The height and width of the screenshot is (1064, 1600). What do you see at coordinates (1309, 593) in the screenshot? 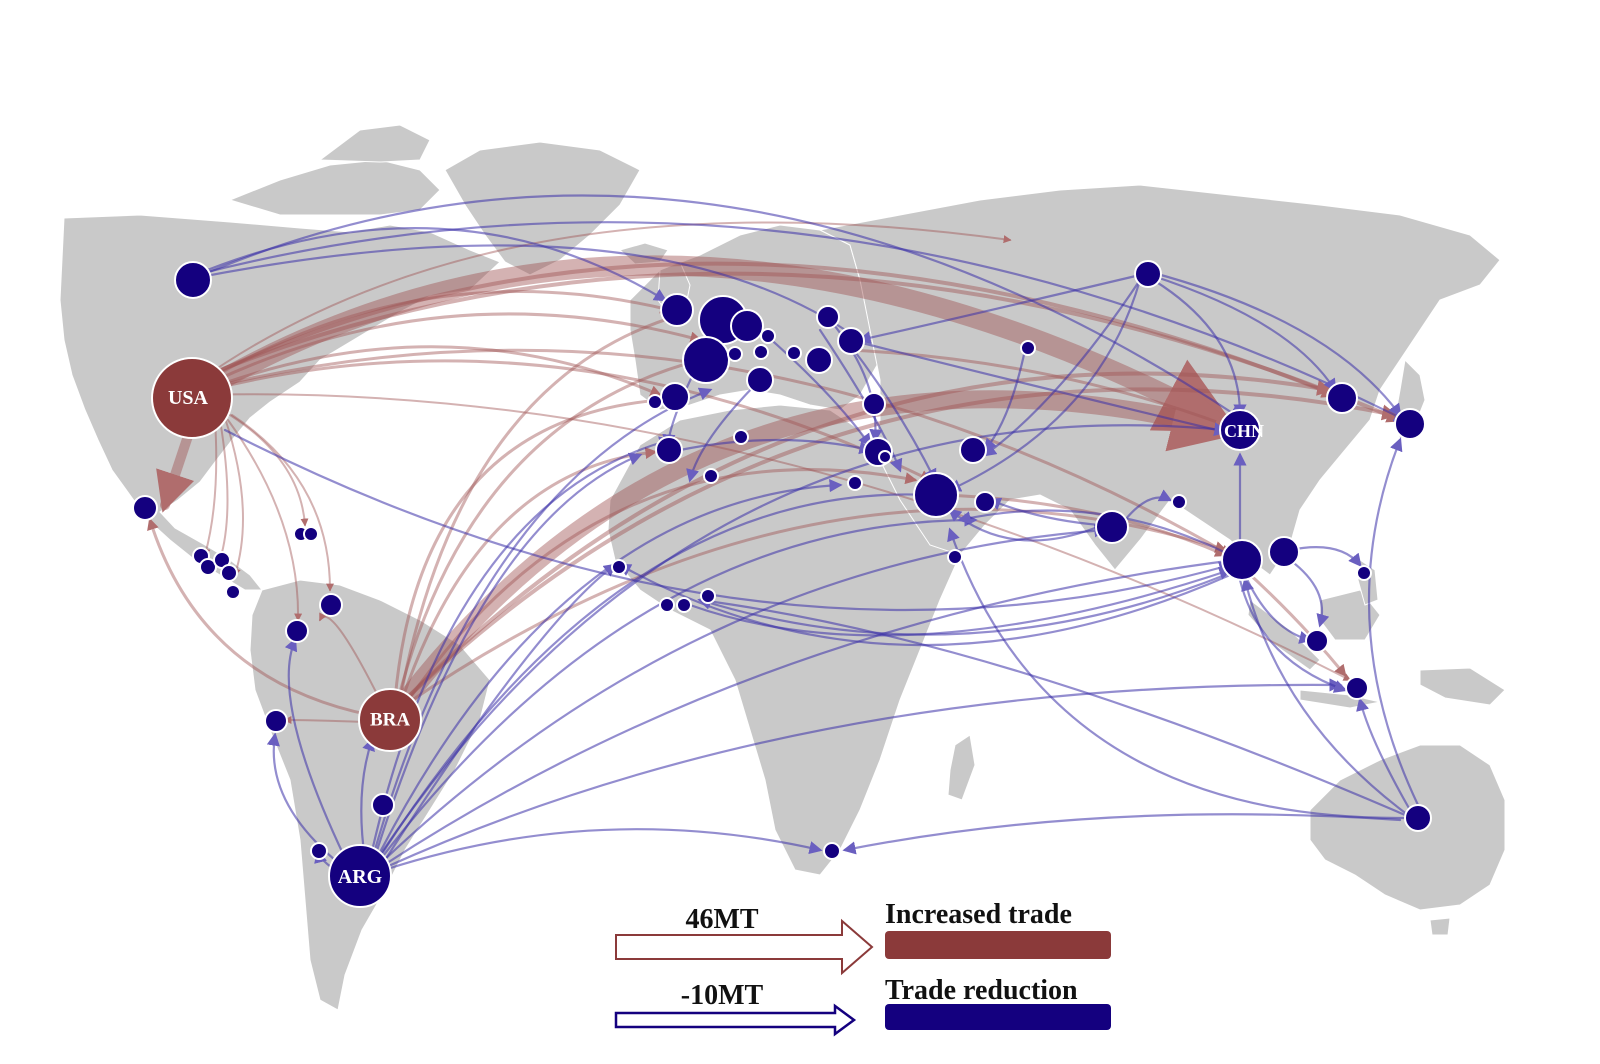
I see `flow-vnm-mys` at bounding box center [1309, 593].